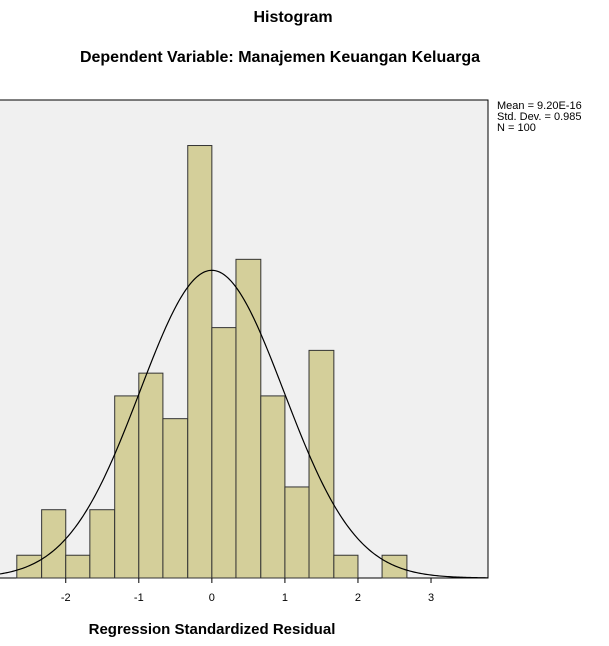  Describe the element at coordinates (539, 106) in the screenshot. I see `legend-text: Mean = 9.20E-16` at that location.